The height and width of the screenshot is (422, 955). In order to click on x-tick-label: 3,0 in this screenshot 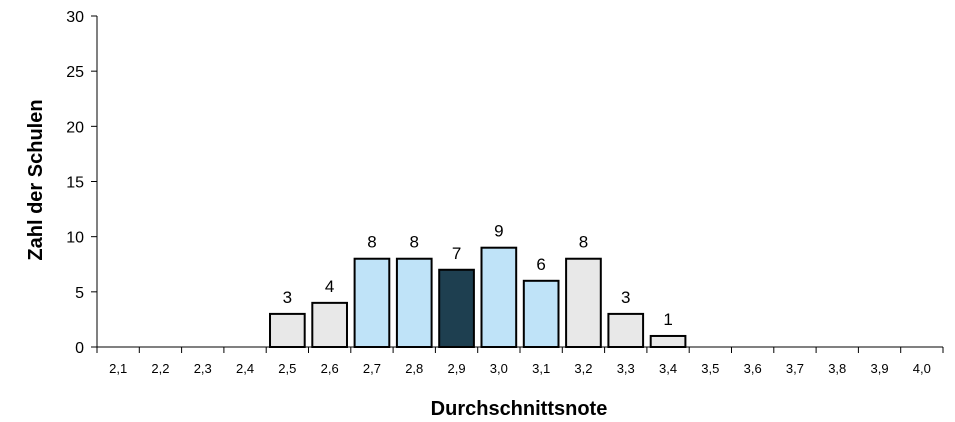, I will do `click(499, 368)`.